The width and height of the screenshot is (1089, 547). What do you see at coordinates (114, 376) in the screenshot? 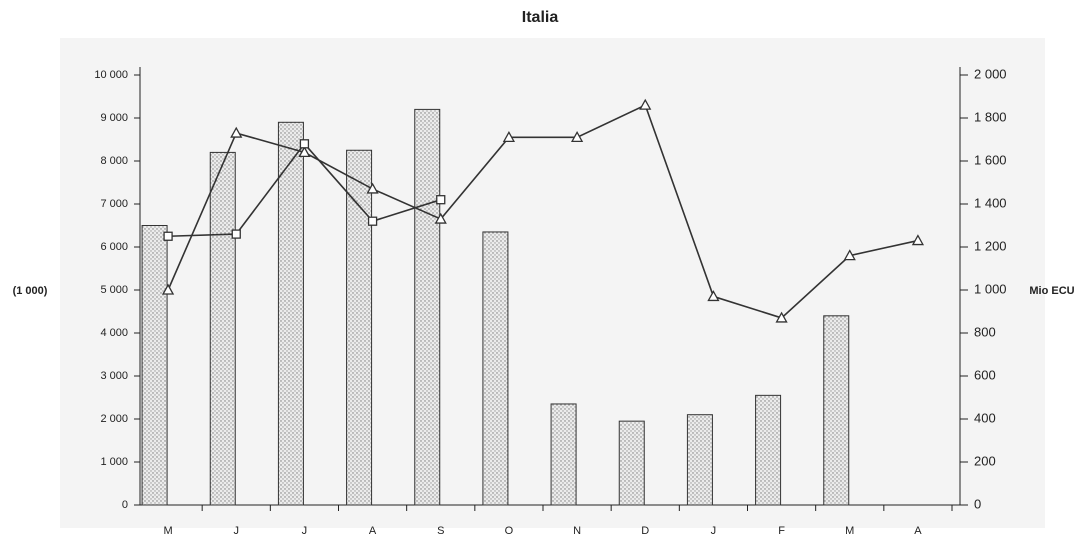
I see `y-tick-label: 3 000` at bounding box center [114, 376].